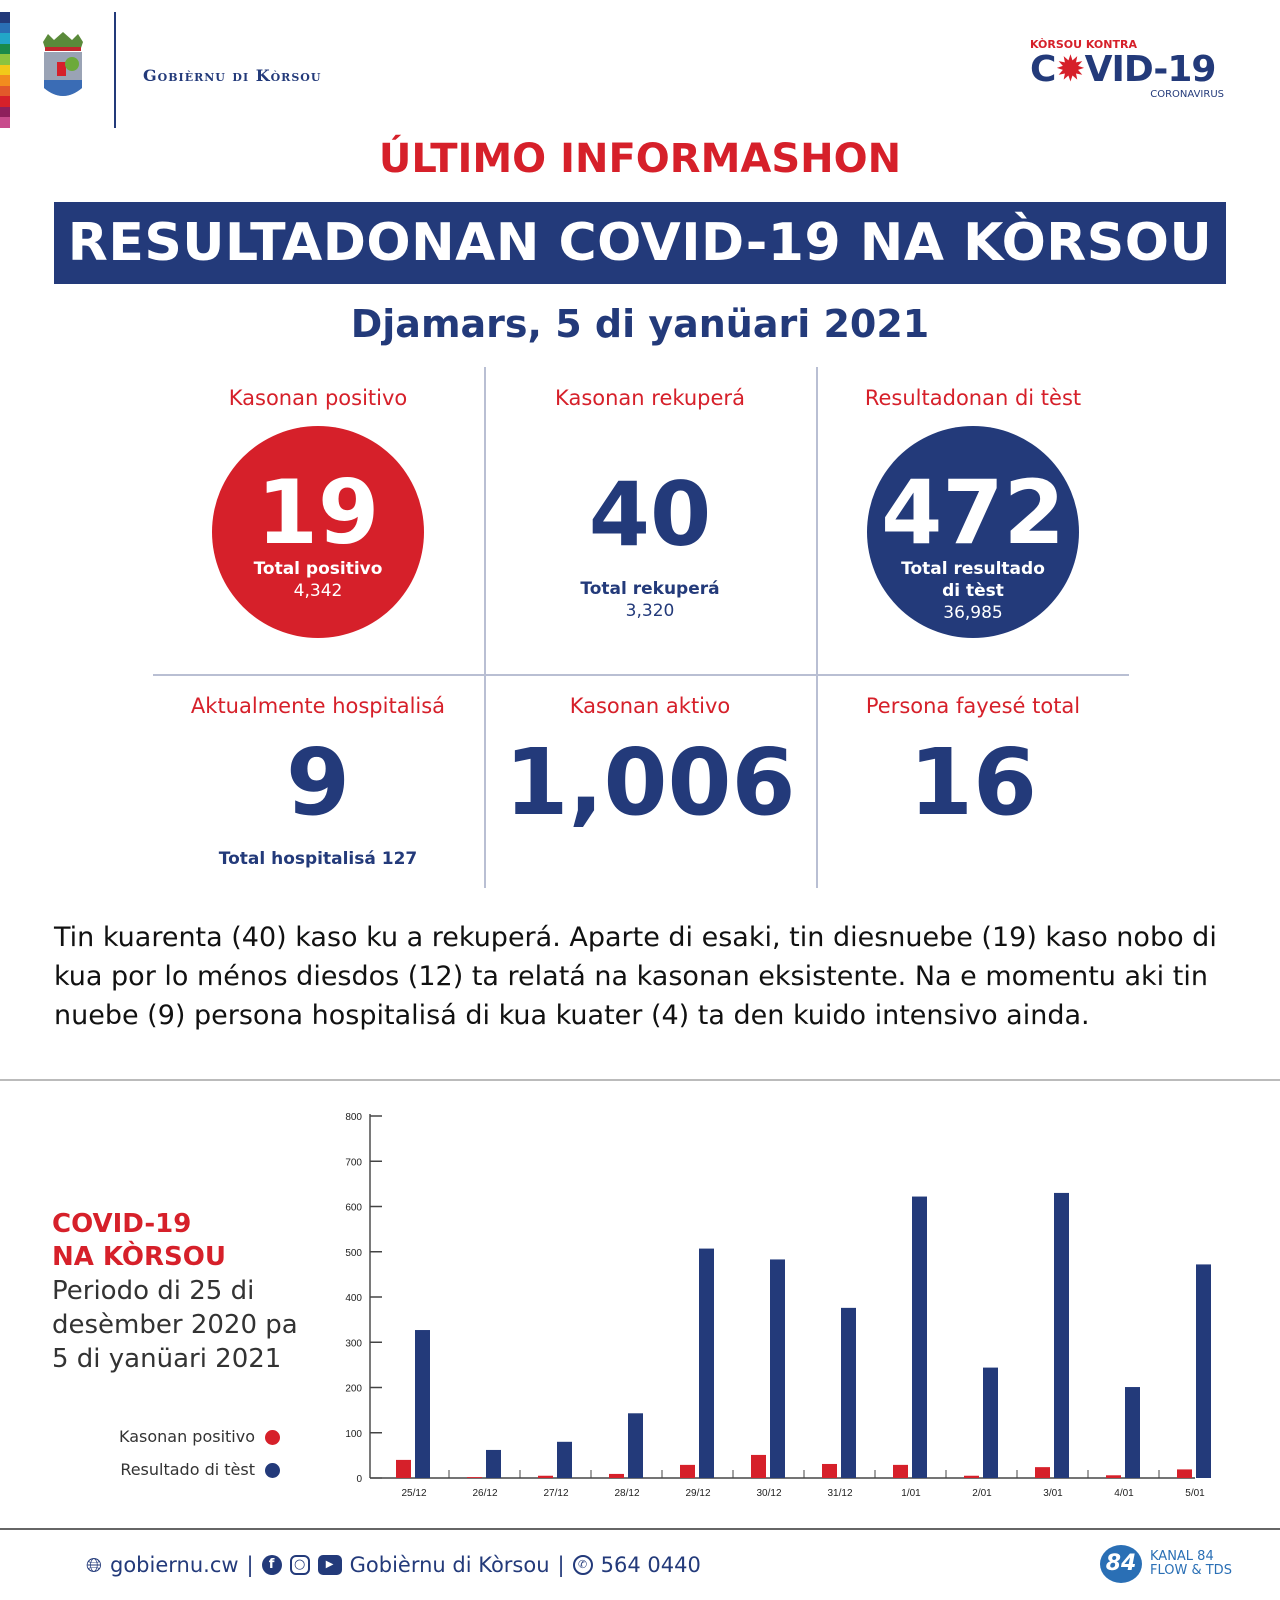  What do you see at coordinates (911, 1493) in the screenshot?
I see `x-tick-label: 1/01` at bounding box center [911, 1493].